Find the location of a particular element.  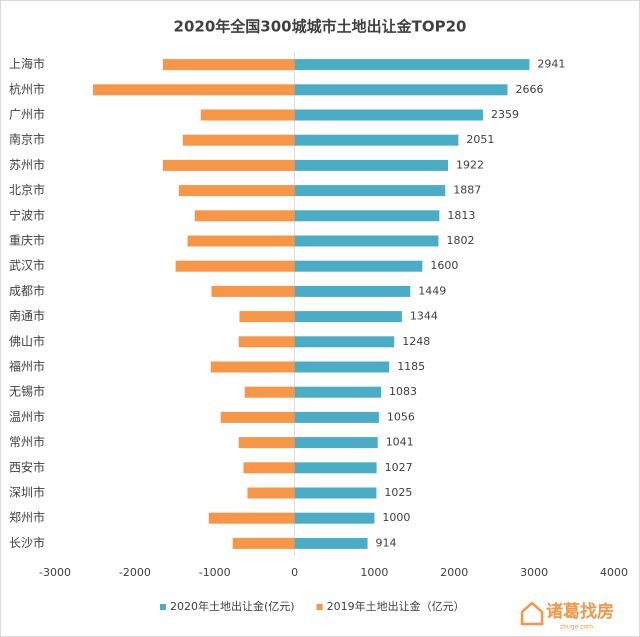

y-tick-label: 苏州市 is located at coordinates (27, 164).